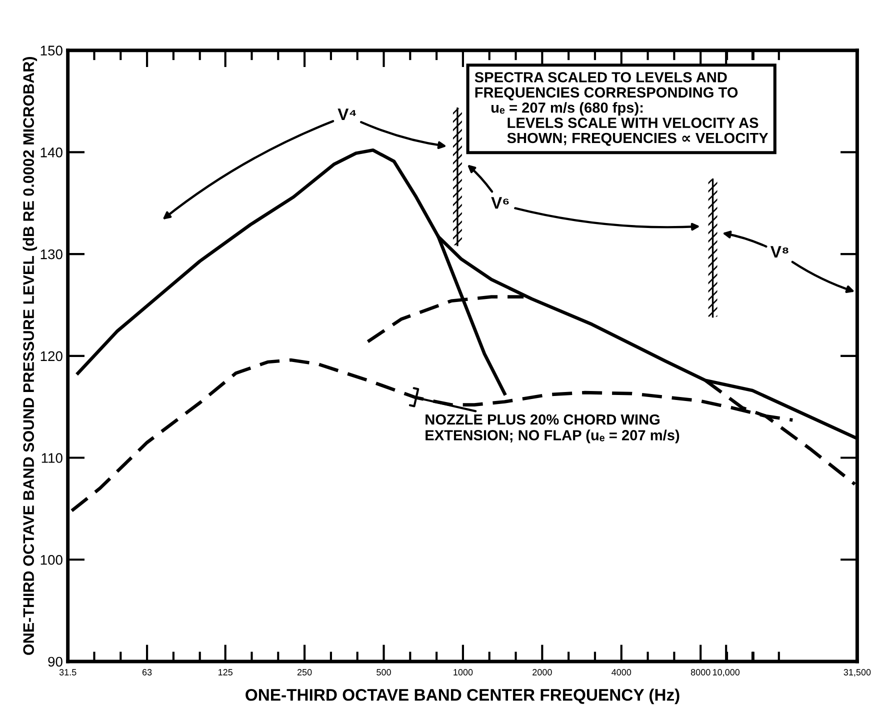  I want to click on x-tick-label: 2000, so click(542, 672).